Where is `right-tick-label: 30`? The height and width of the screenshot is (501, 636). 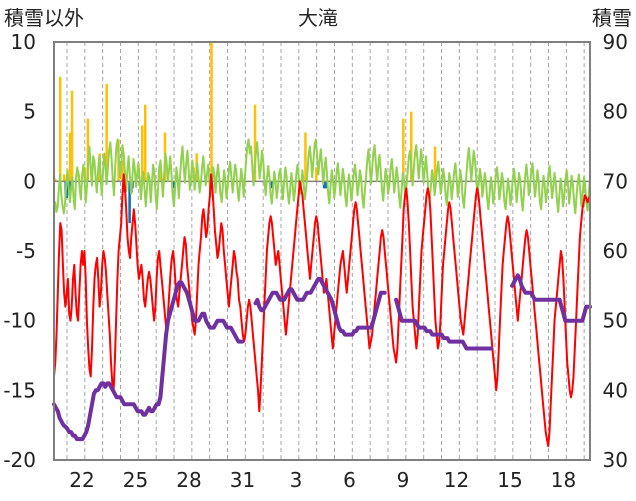 right-tick-label: 30 is located at coordinates (615, 460).